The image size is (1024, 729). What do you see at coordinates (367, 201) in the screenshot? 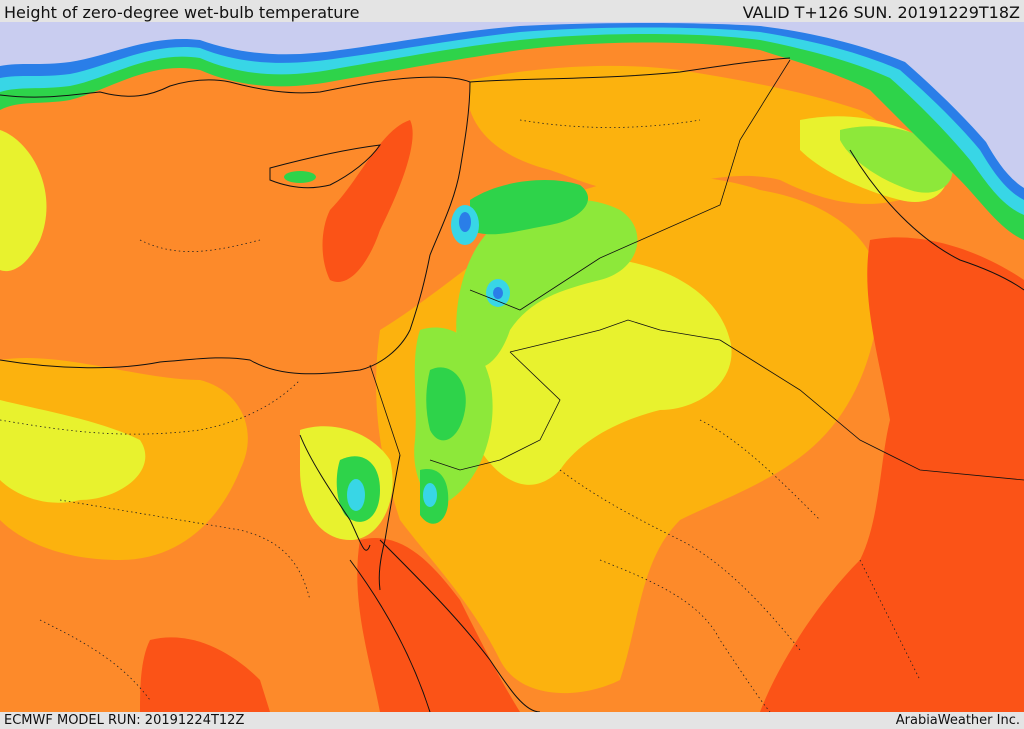
I see `red-region-mediterranean` at bounding box center [367, 201].